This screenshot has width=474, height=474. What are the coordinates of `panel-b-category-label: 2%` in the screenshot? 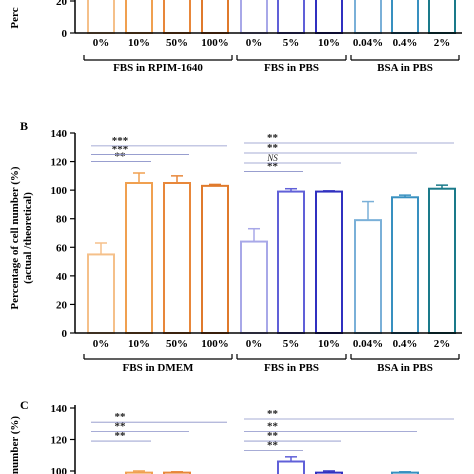 It's located at (442, 344).